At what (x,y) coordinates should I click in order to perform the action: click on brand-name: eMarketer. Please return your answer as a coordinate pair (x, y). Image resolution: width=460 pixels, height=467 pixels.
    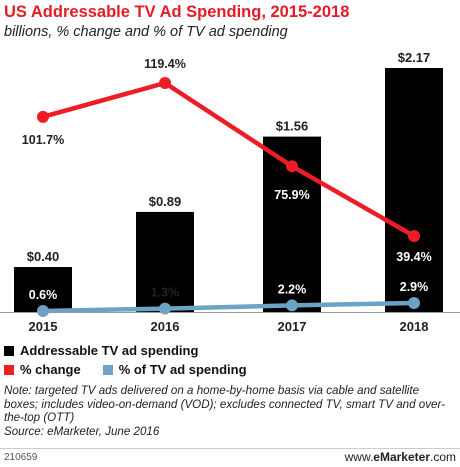
    Looking at the image, I should click on (401, 457).